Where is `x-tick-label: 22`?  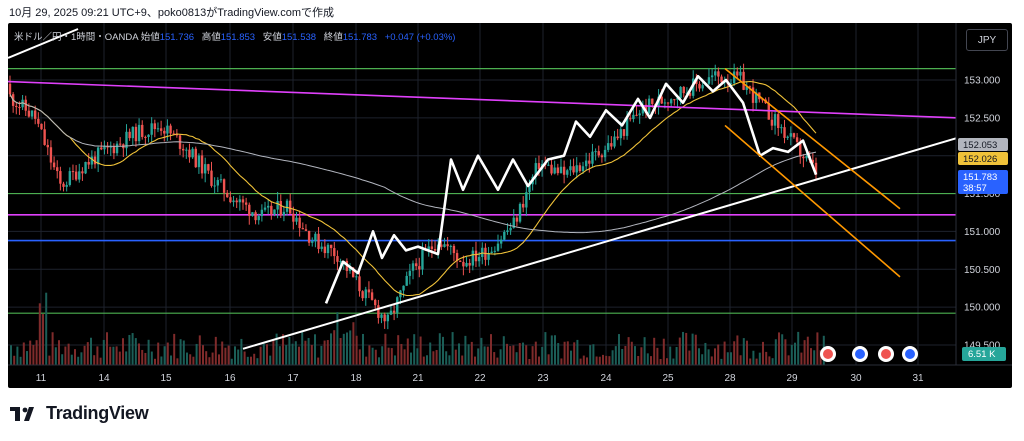 x-tick-label: 22 is located at coordinates (480, 378).